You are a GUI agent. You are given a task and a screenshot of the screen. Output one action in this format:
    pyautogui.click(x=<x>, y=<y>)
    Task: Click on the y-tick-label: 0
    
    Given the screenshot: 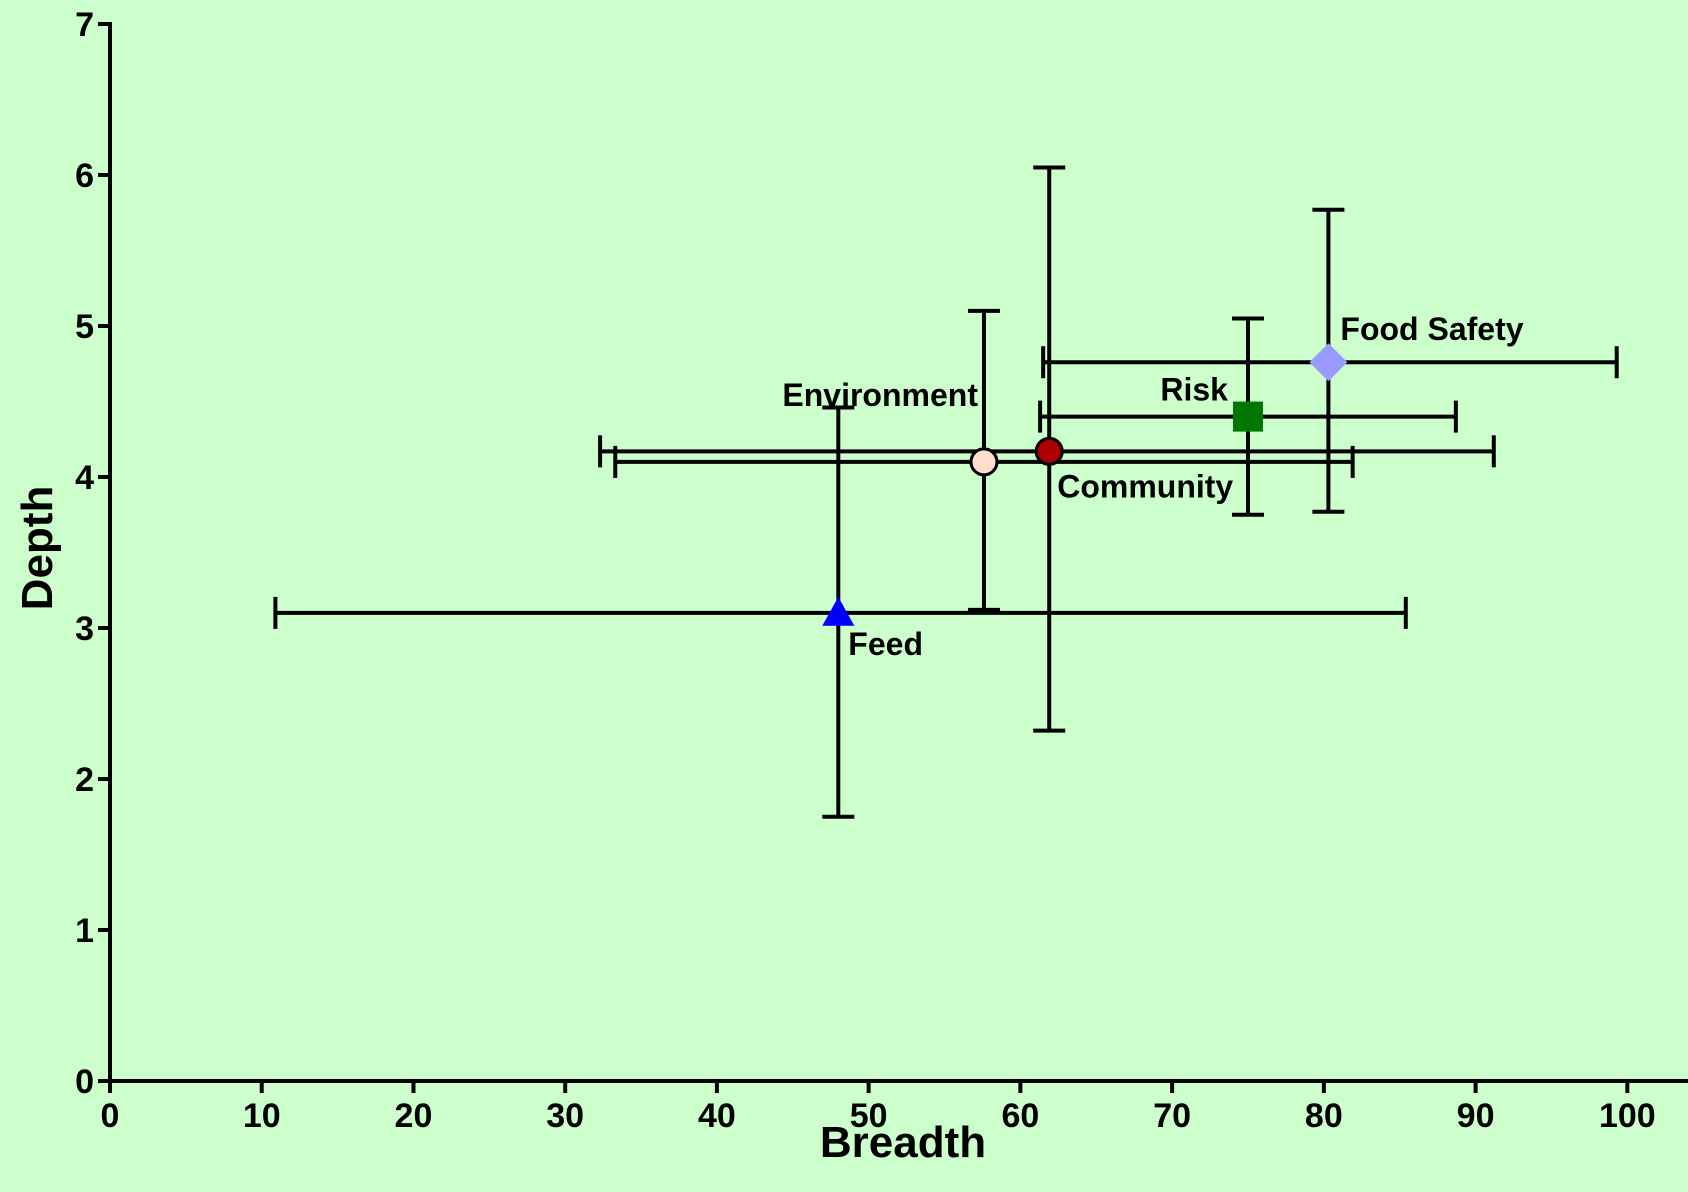 What is the action you would take?
    pyautogui.click(x=84, y=1082)
    